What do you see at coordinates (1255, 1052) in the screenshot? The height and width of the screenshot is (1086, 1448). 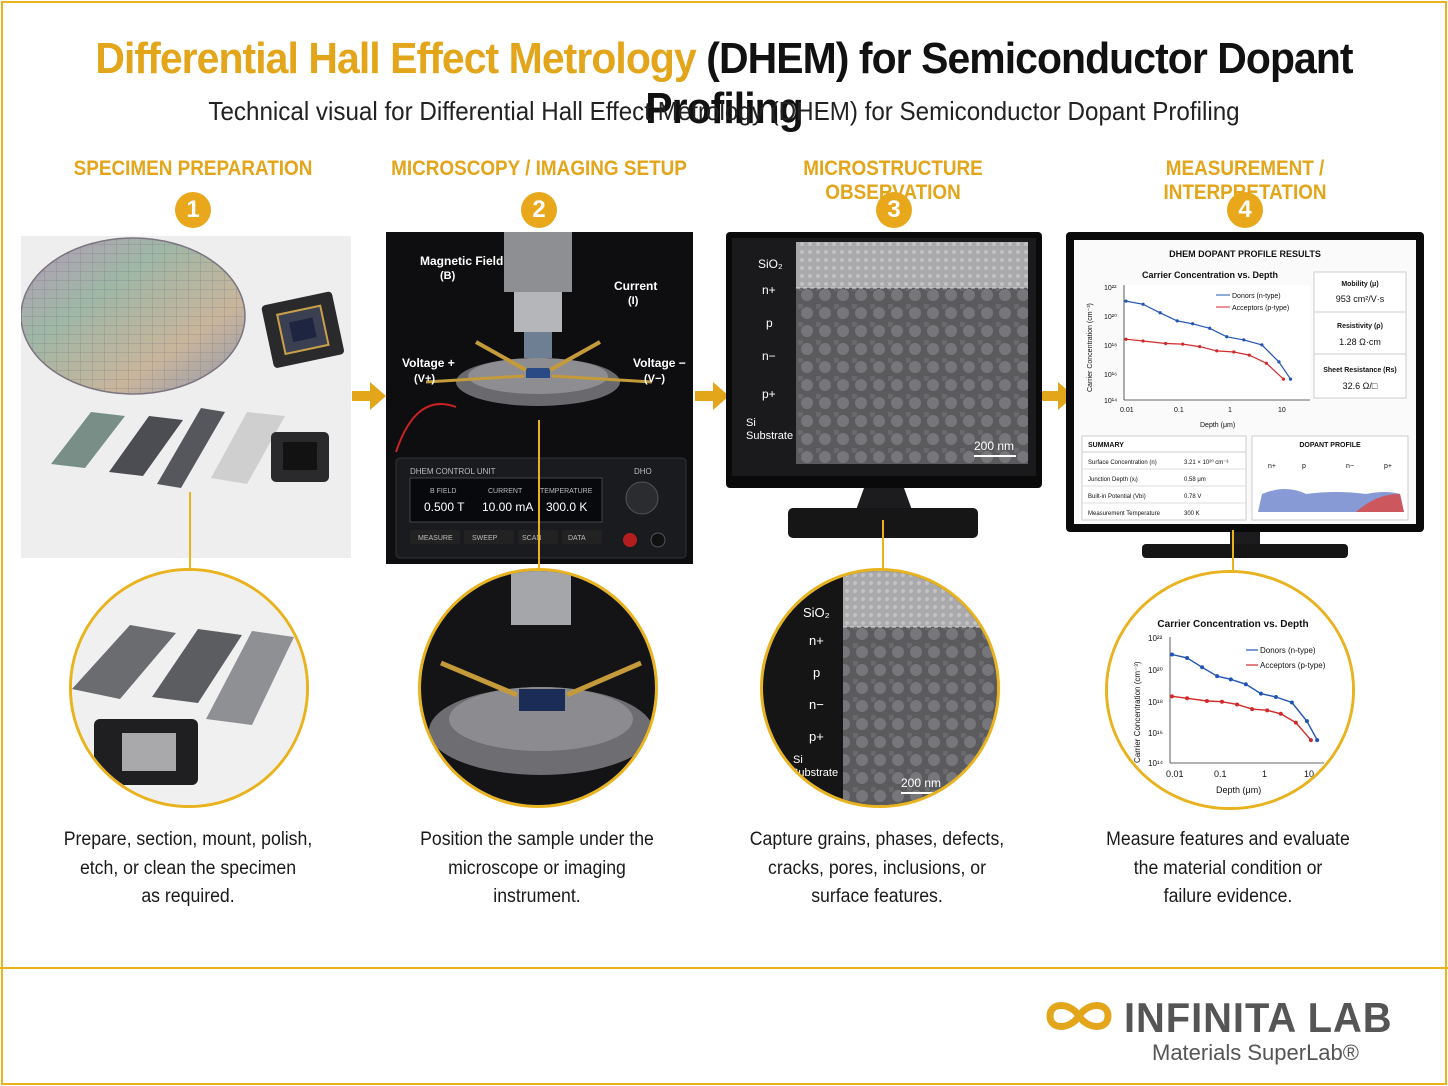 I see `brand-tagline: Materials SuperLab®` at bounding box center [1255, 1052].